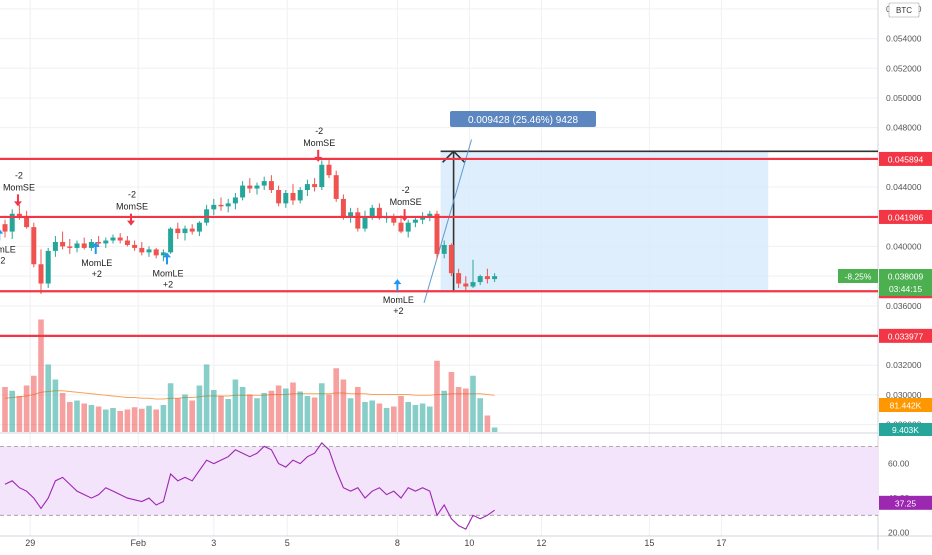 This screenshot has height=555, width=932. I want to click on measure-label: 0.009428 (25.46%) 9428, so click(523, 120).